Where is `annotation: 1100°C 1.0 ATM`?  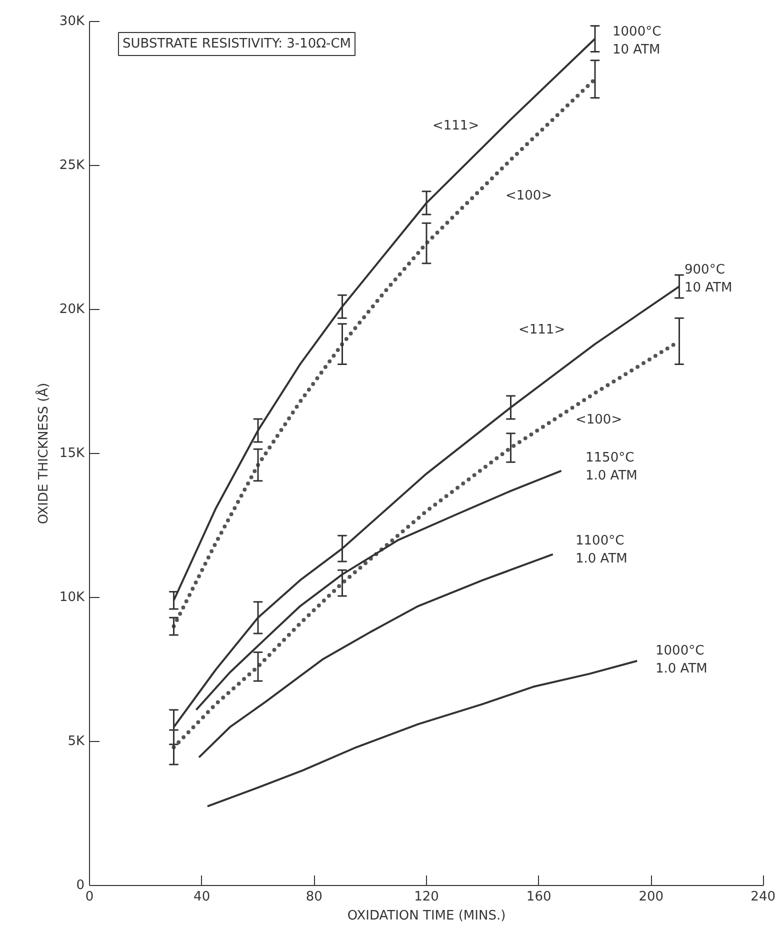
annotation: 1100°C 1.0 ATM is located at coordinates (602, 550).